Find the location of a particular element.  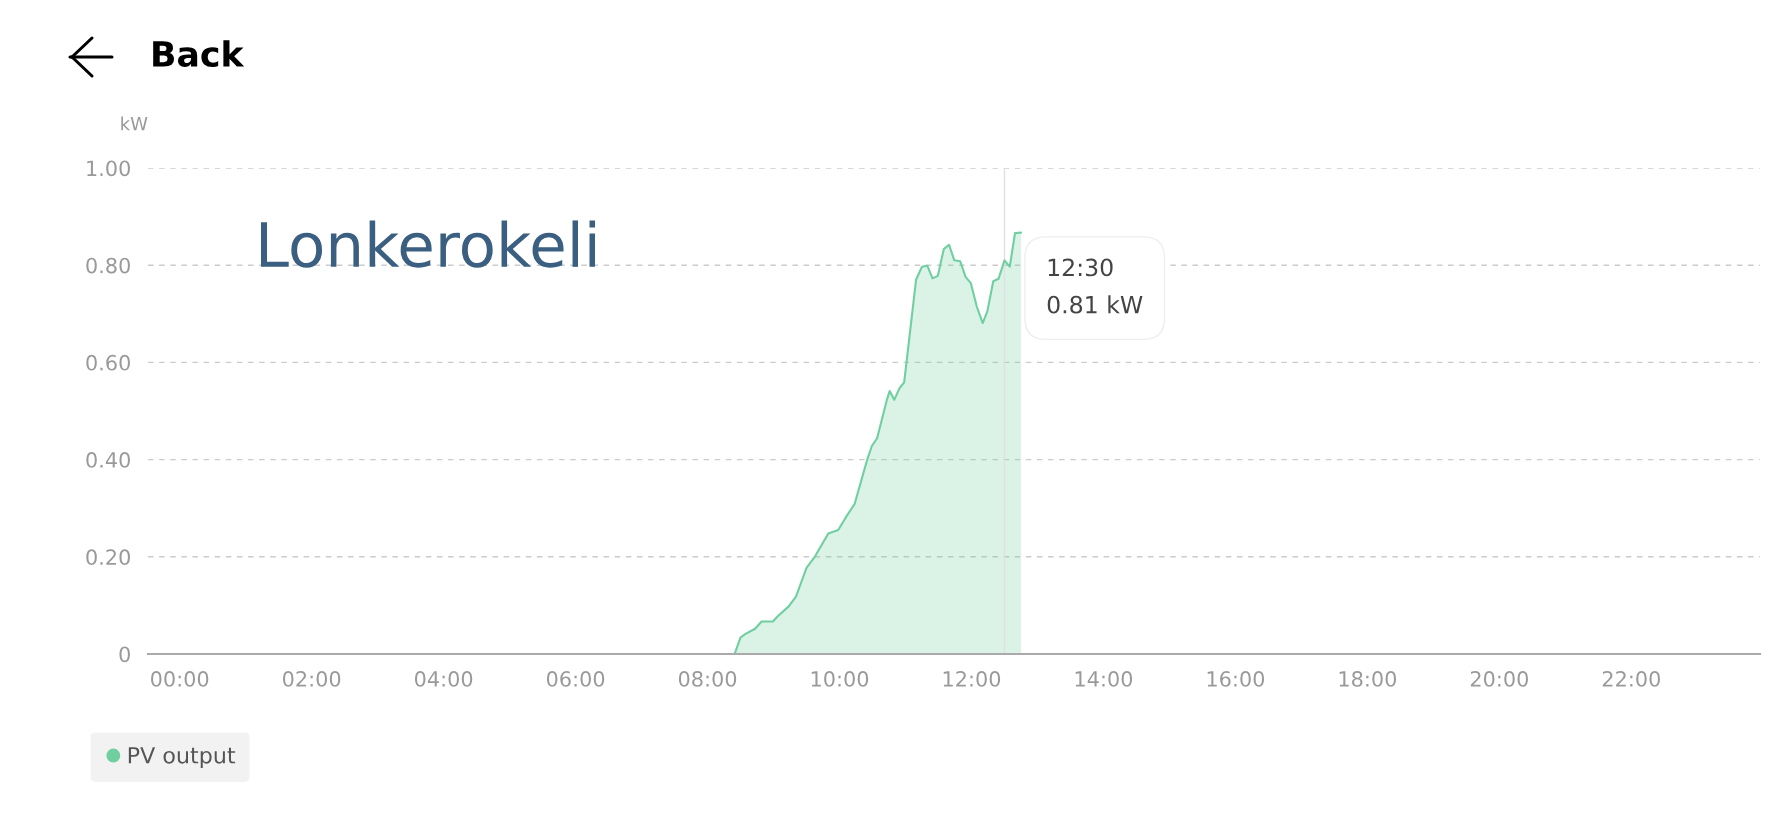

x-tick-label: 22:00 is located at coordinates (1631, 679).